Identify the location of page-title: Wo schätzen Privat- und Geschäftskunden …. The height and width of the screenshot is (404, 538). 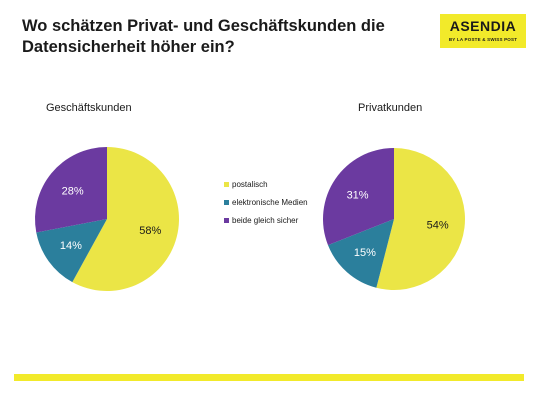
(203, 36).